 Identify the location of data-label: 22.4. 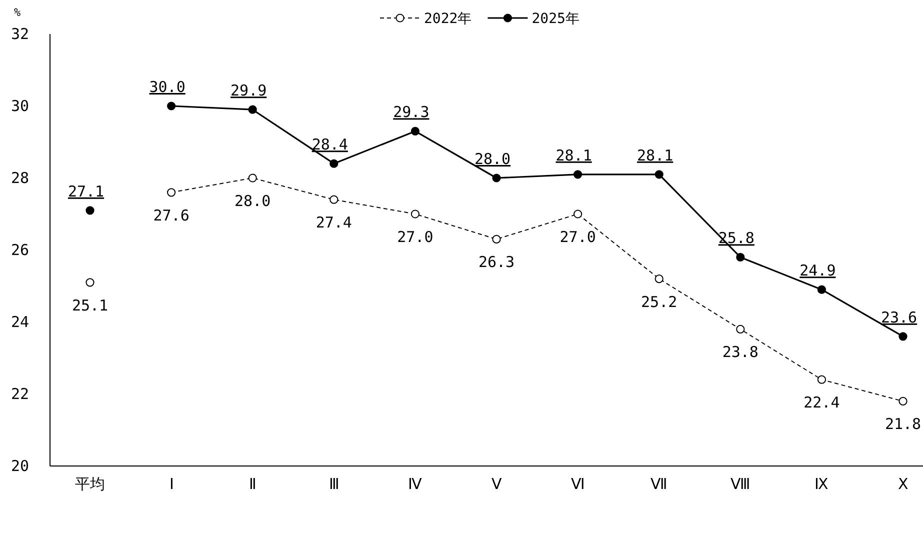
(822, 403).